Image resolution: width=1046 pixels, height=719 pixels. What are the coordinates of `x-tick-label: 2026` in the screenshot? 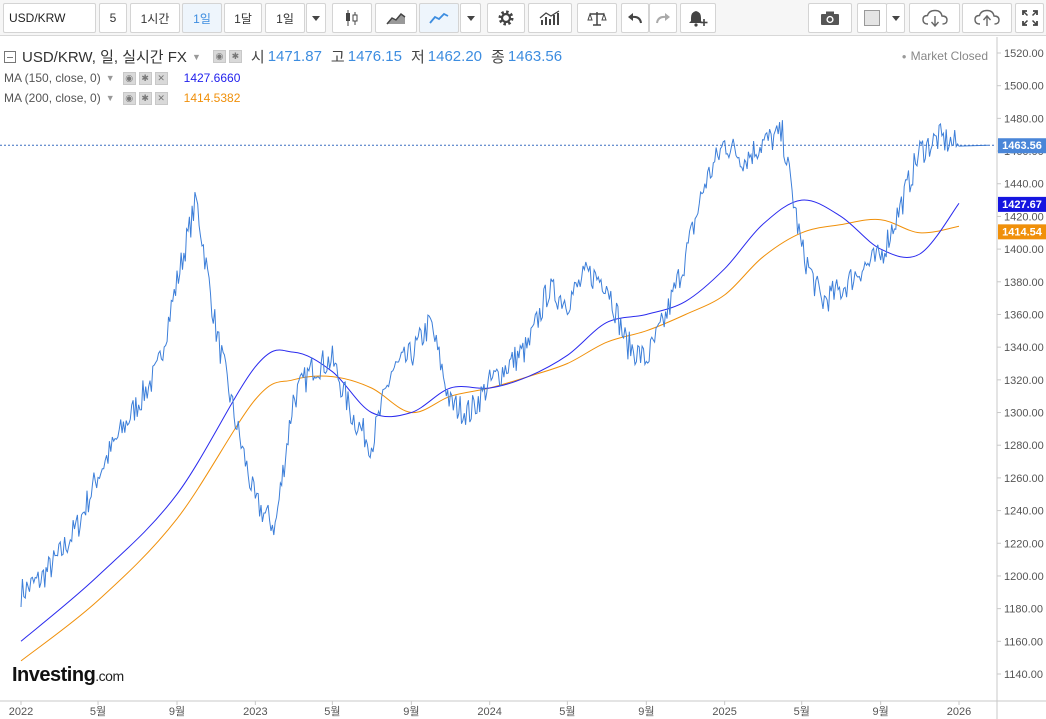 It's located at (959, 712).